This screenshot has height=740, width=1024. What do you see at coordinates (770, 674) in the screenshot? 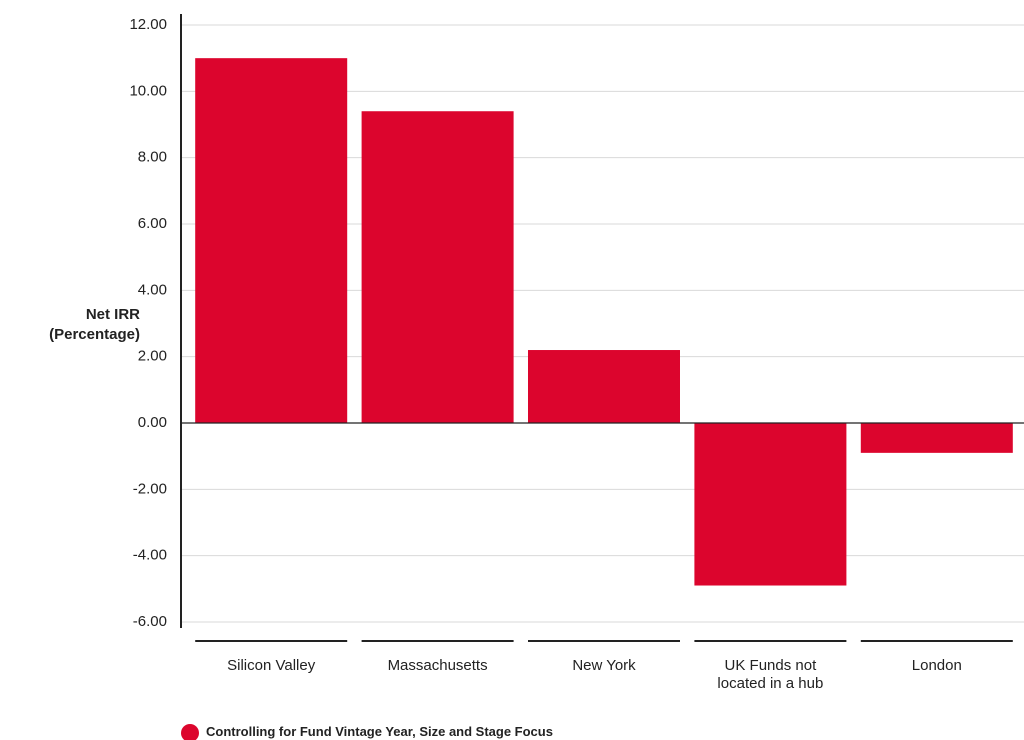
I see `x-tick-label: UK Funds not located in a hub` at bounding box center [770, 674].